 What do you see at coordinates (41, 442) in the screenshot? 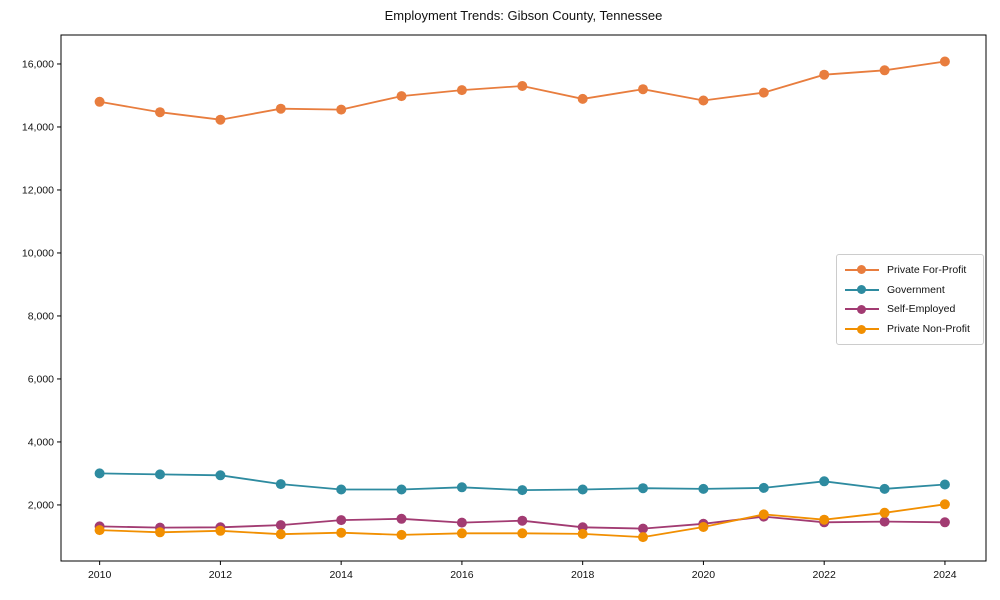
I see `y-tick-label: 4,000` at bounding box center [41, 442].